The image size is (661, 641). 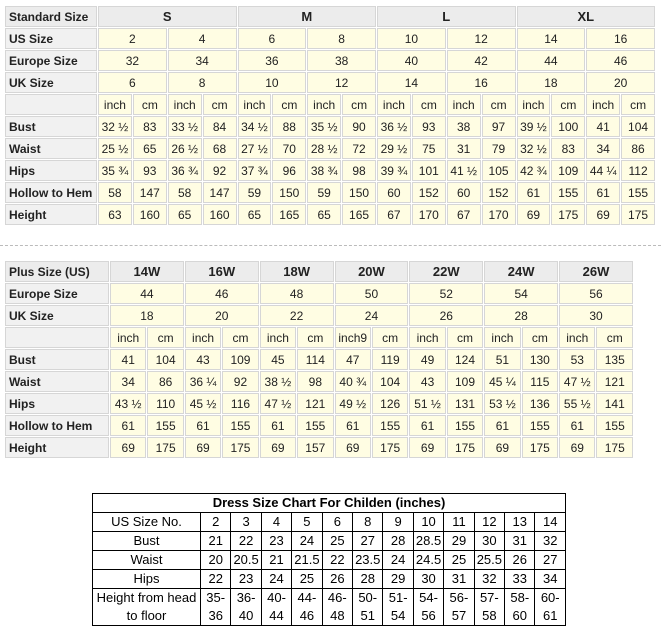 What do you see at coordinates (246, 560) in the screenshot?
I see `cell: 20.5` at bounding box center [246, 560].